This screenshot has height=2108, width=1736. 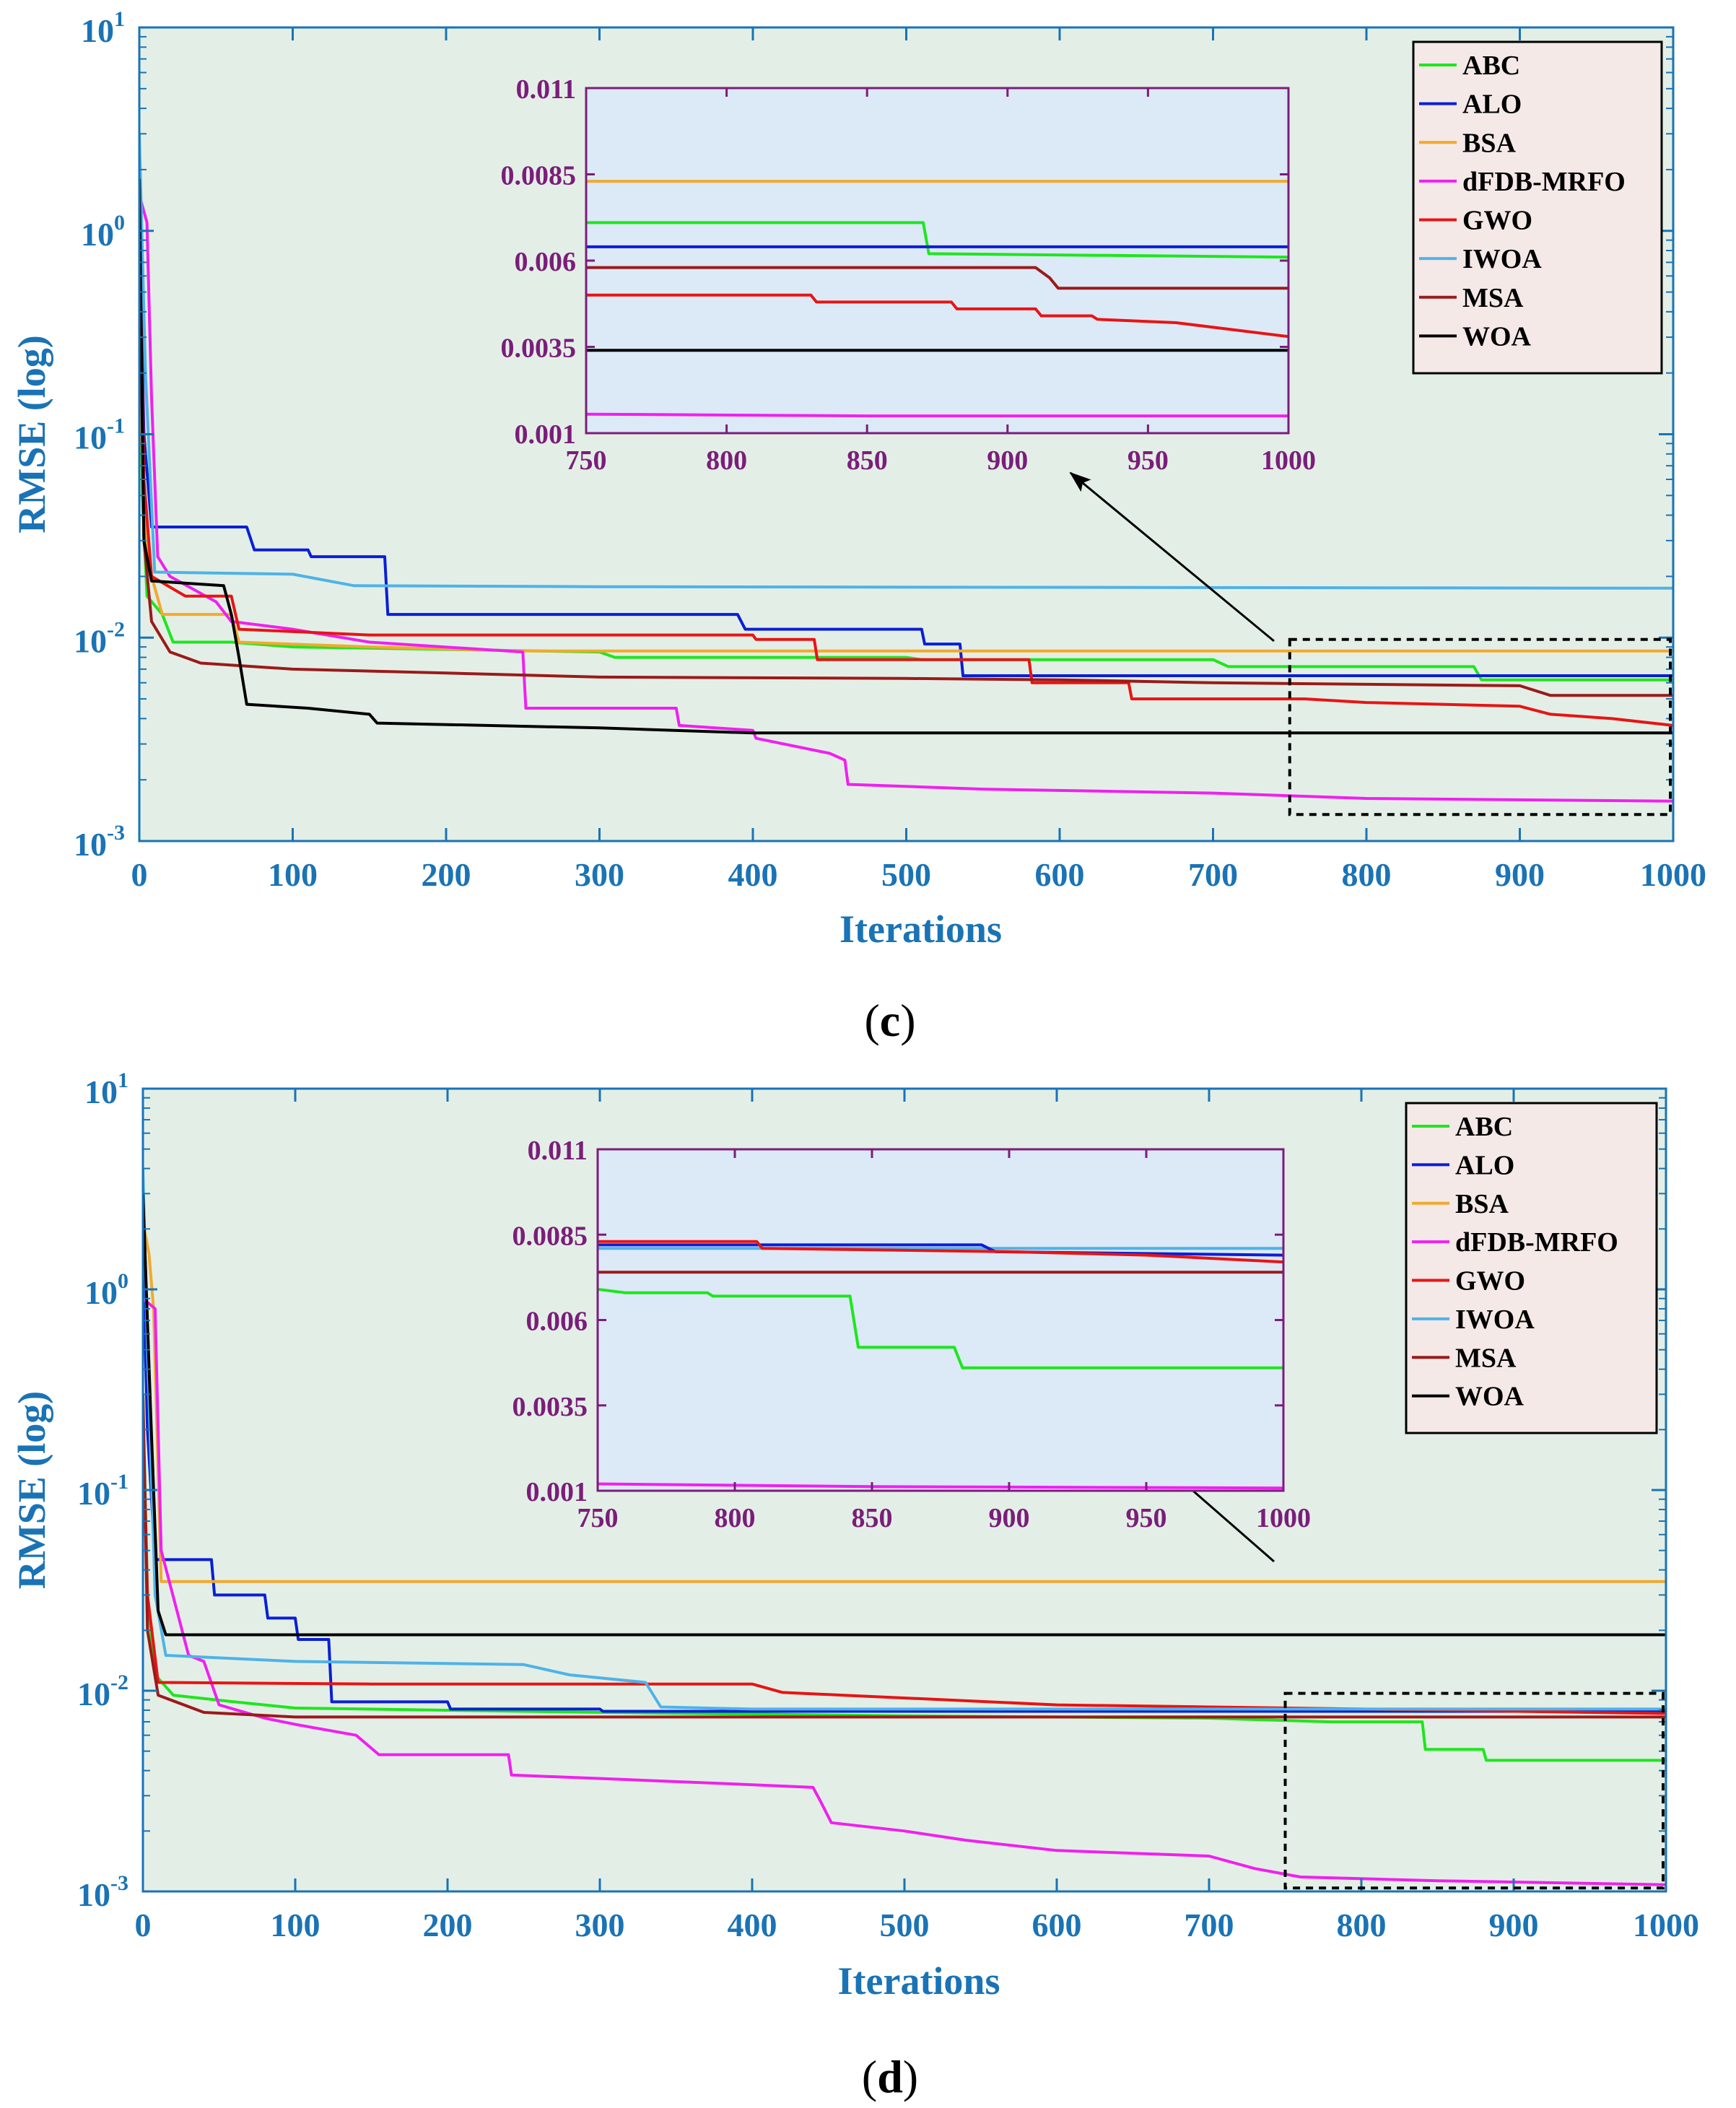 I want to click on y-tick-label: 10⁻², so click(x=99, y=638).